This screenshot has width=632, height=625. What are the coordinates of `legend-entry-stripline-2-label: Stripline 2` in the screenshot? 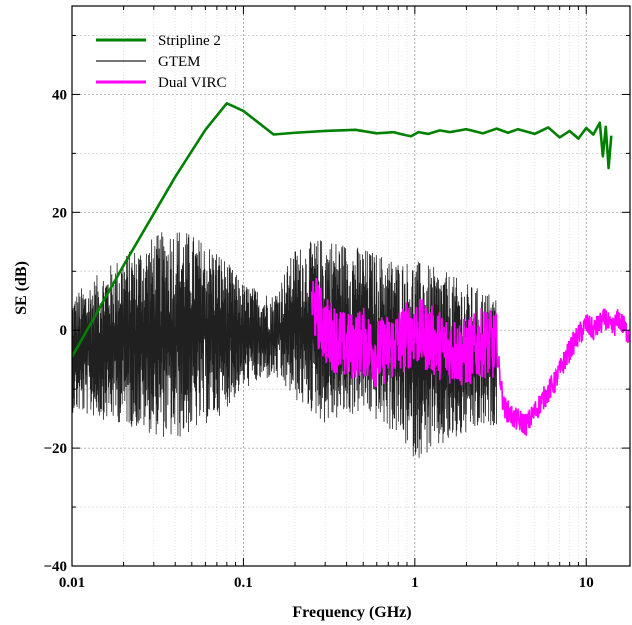 It's located at (189, 41).